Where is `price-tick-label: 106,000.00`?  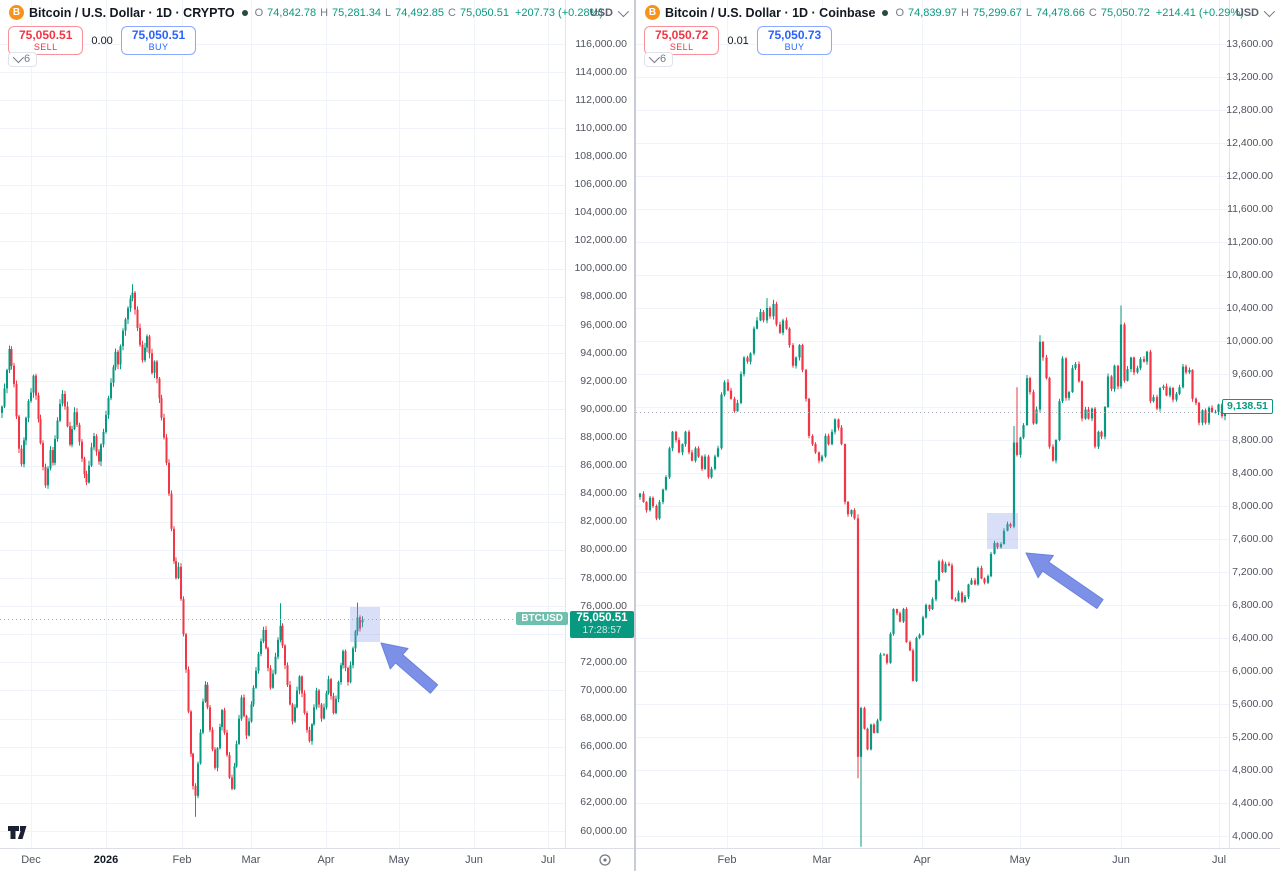
price-tick-label: 106,000.00 is located at coordinates (600, 184).